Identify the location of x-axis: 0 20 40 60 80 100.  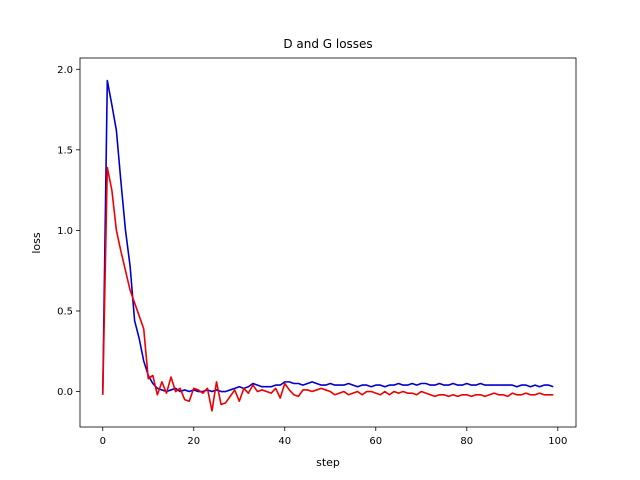
(333, 437).